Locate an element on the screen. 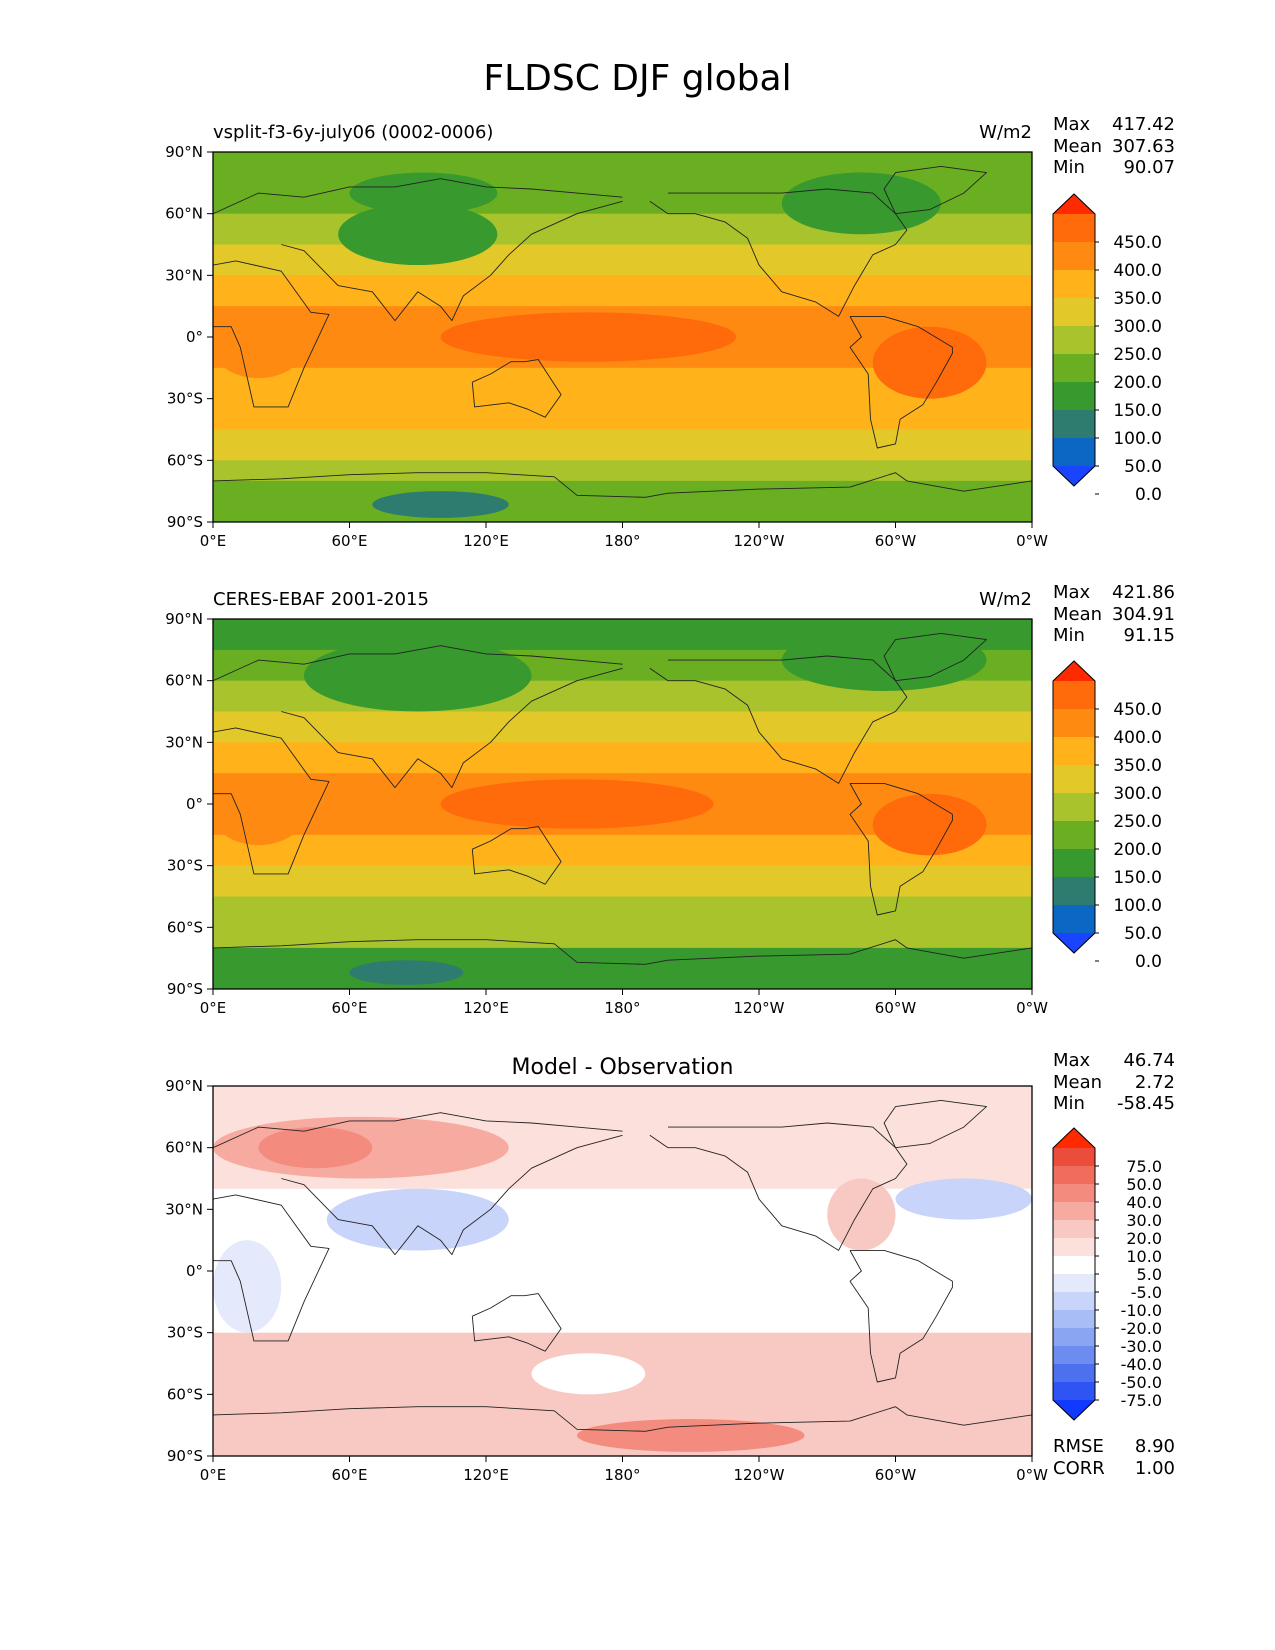 This screenshot has width=1275, height=1650. colorbar-tick-label: 250.0 is located at coordinates (1137, 822).